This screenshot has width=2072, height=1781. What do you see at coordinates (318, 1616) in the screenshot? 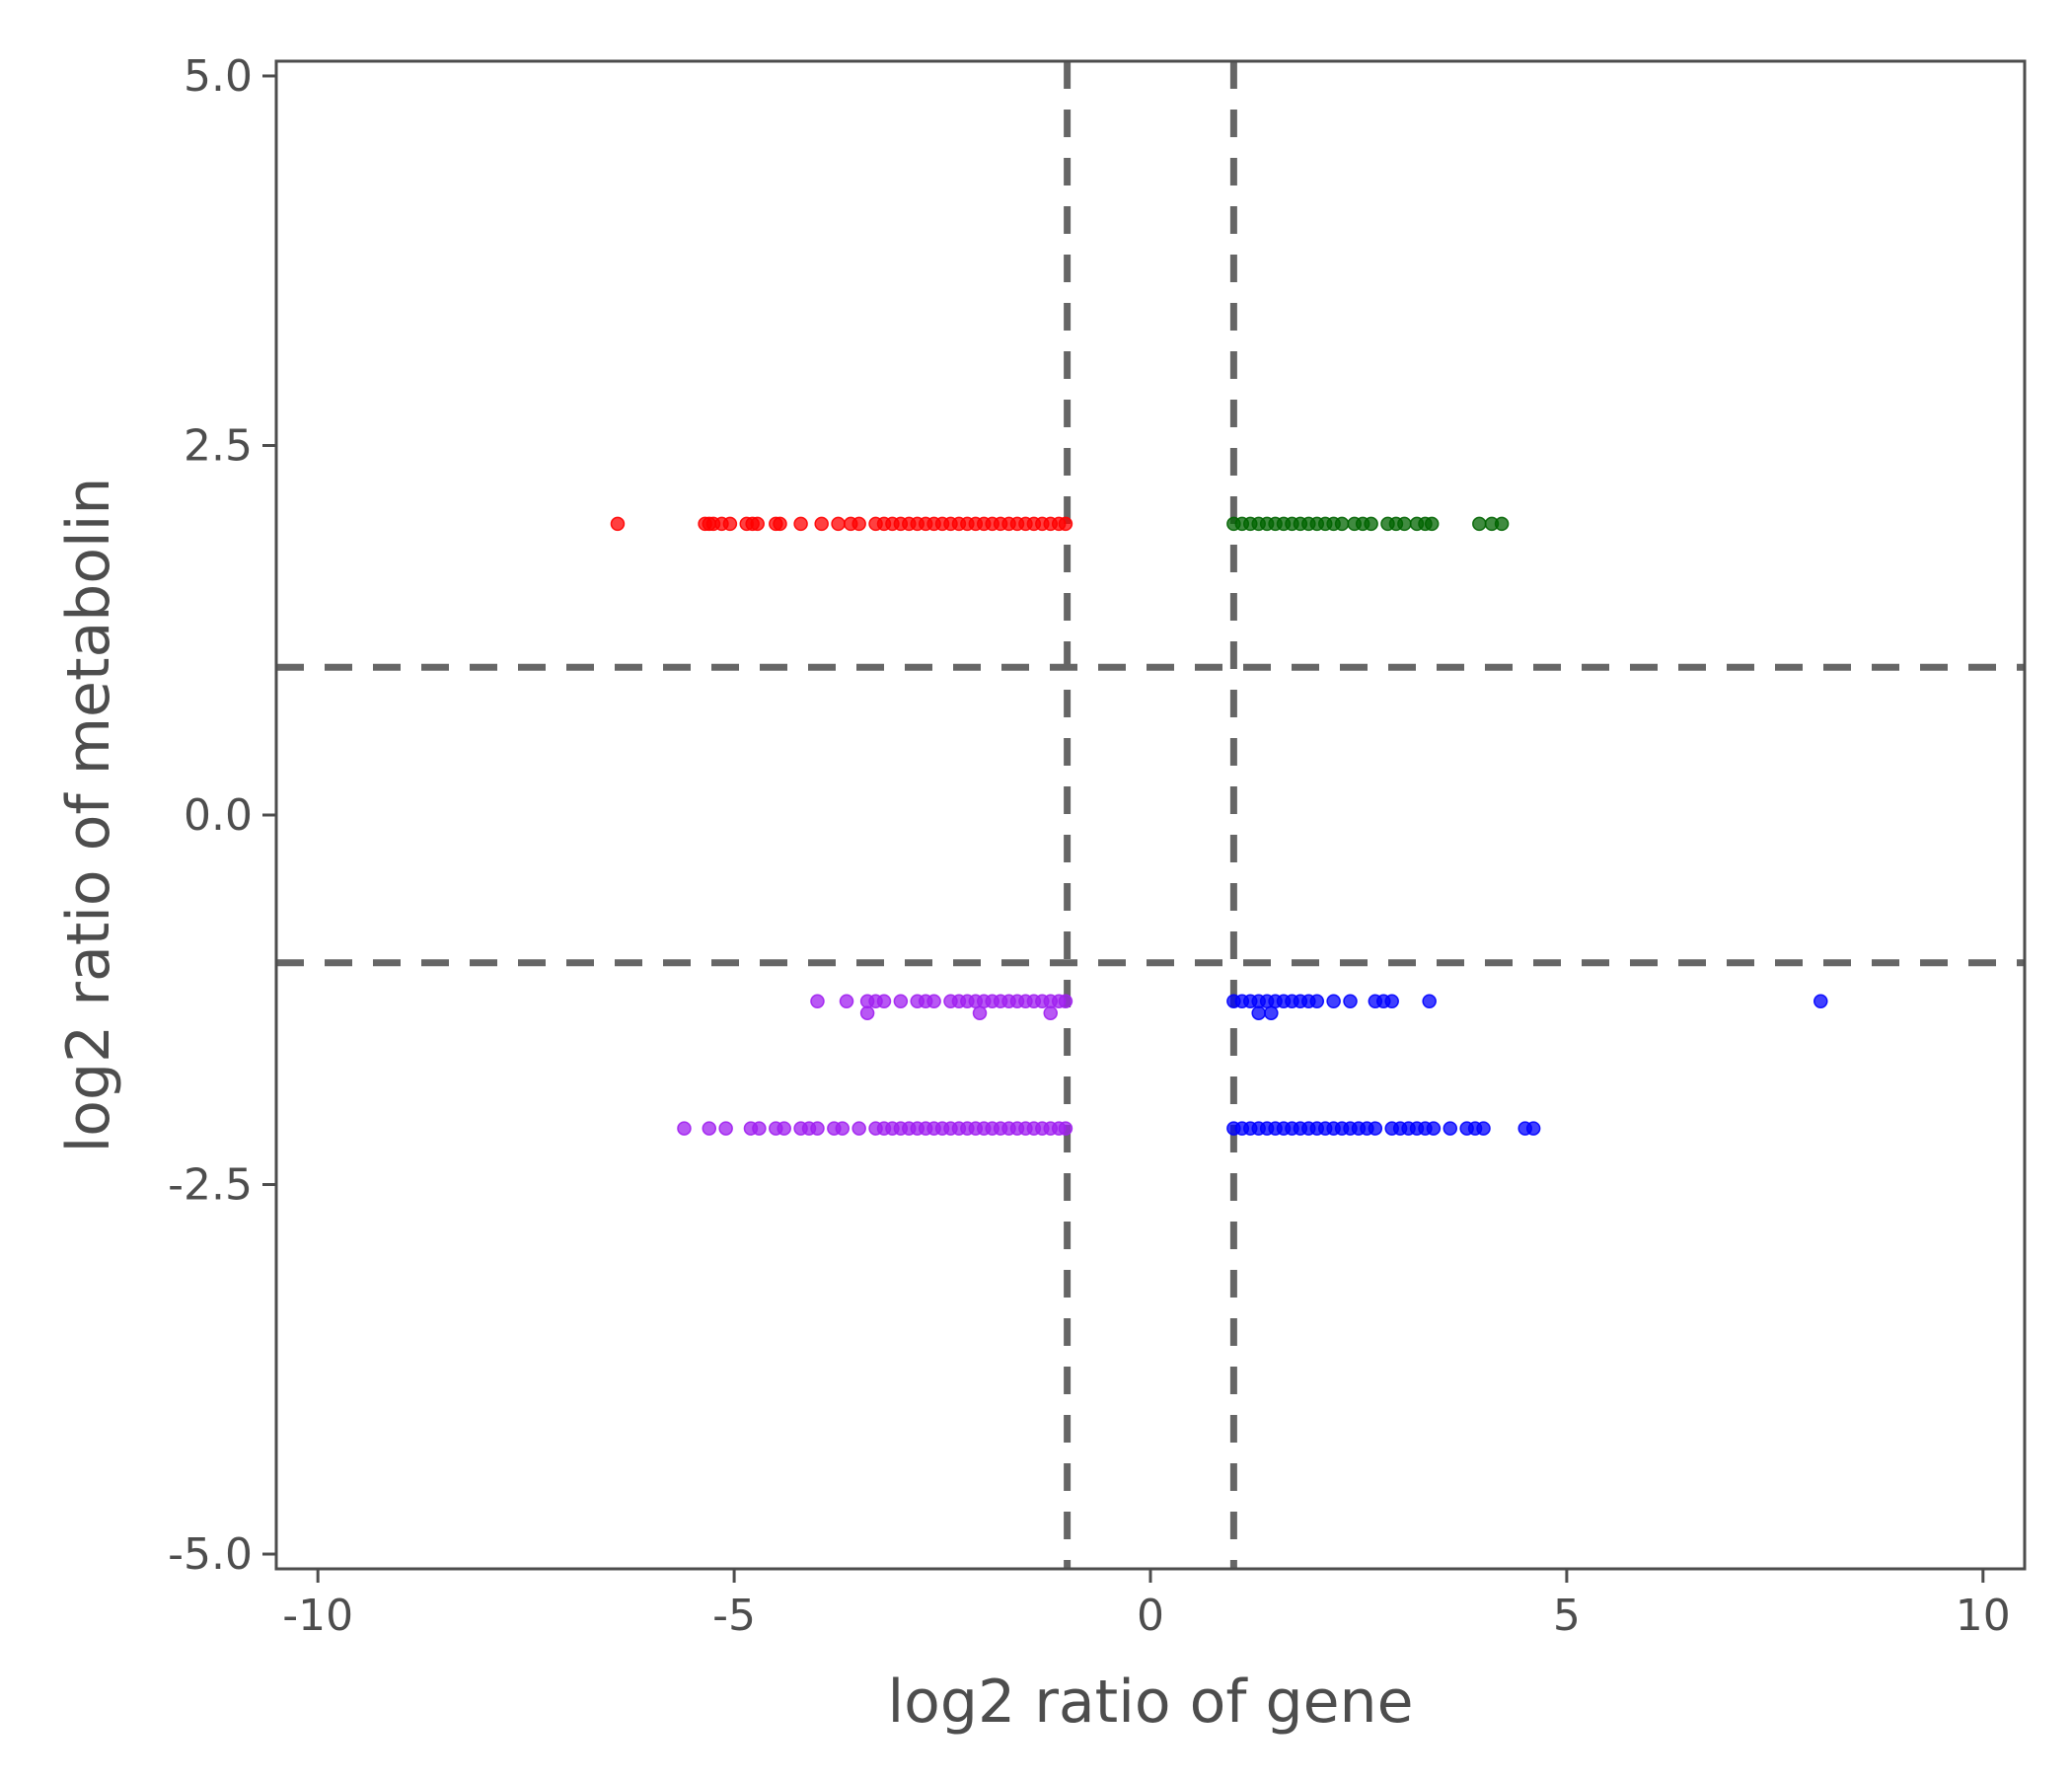
I see `x-tick-label: -10` at bounding box center [318, 1616].